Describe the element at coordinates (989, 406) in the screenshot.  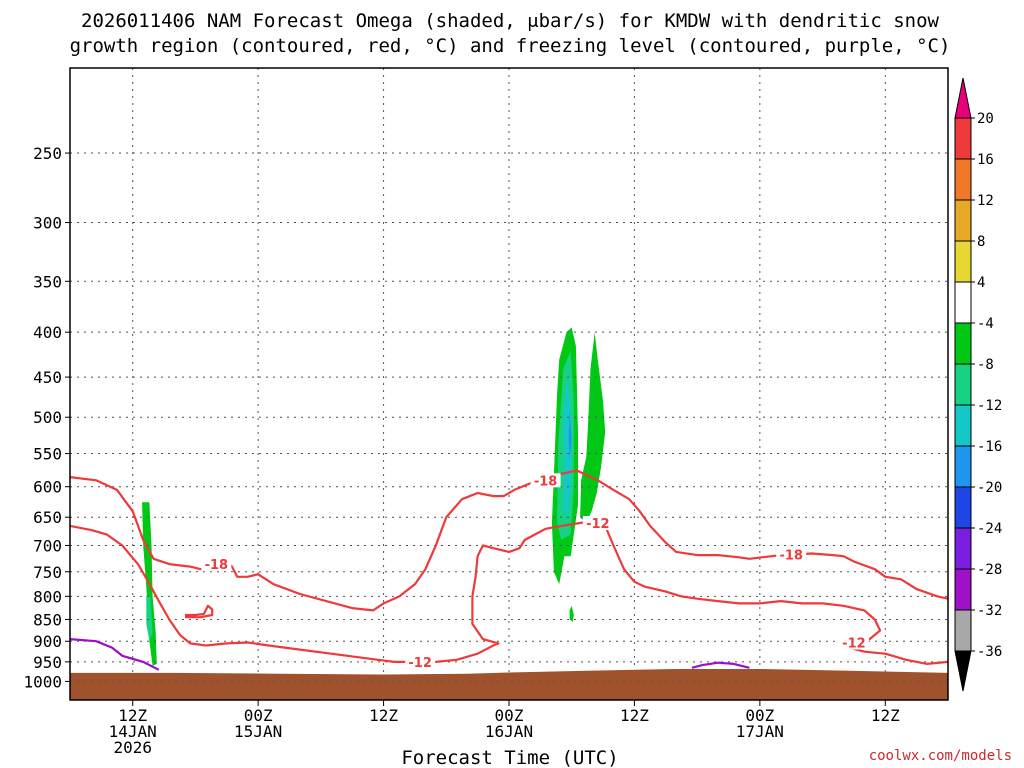
I see `colorbar-label-7: -12` at that location.